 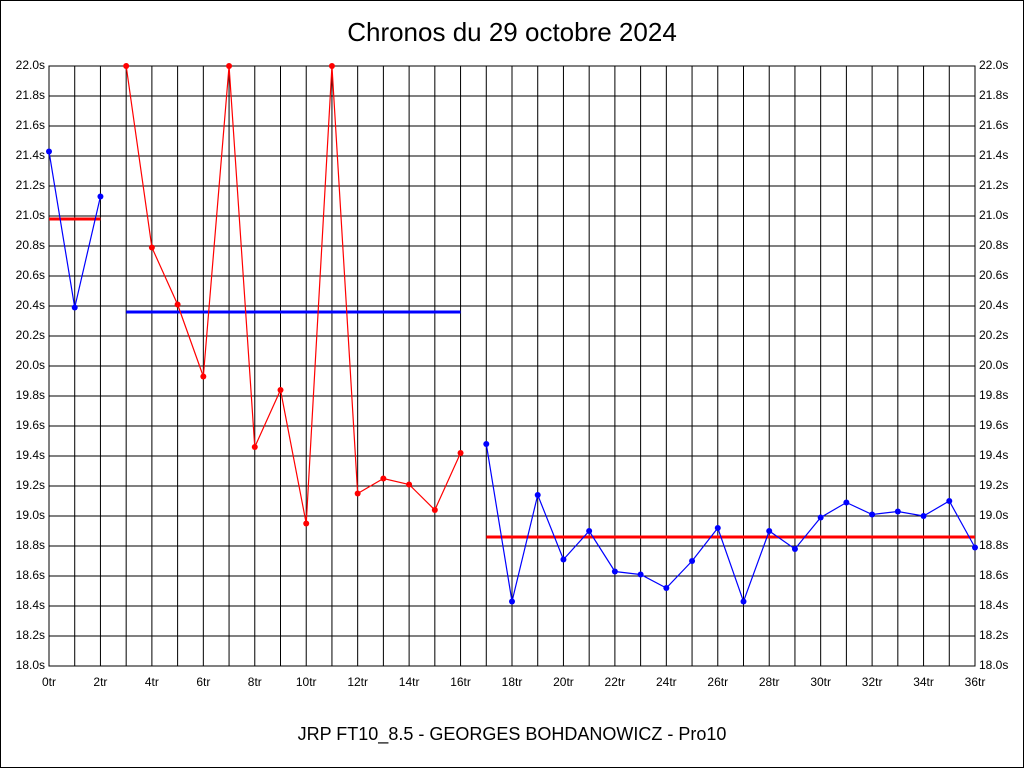 What do you see at coordinates (30, 245) in the screenshot?
I see `y-tick-label: 20.8s` at bounding box center [30, 245].